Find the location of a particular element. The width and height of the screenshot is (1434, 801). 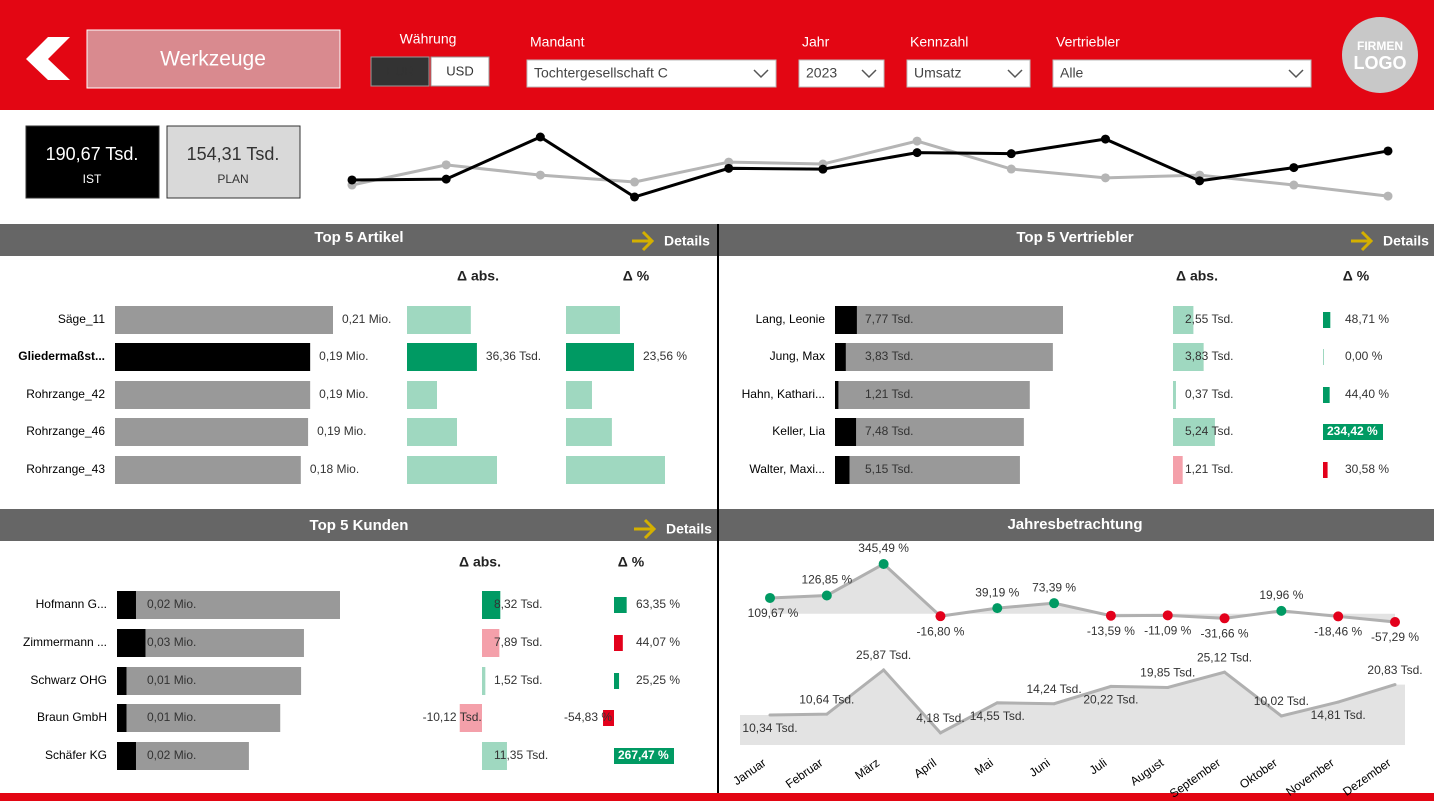

ist-label: 25,87 Tsd. is located at coordinates (883, 655).